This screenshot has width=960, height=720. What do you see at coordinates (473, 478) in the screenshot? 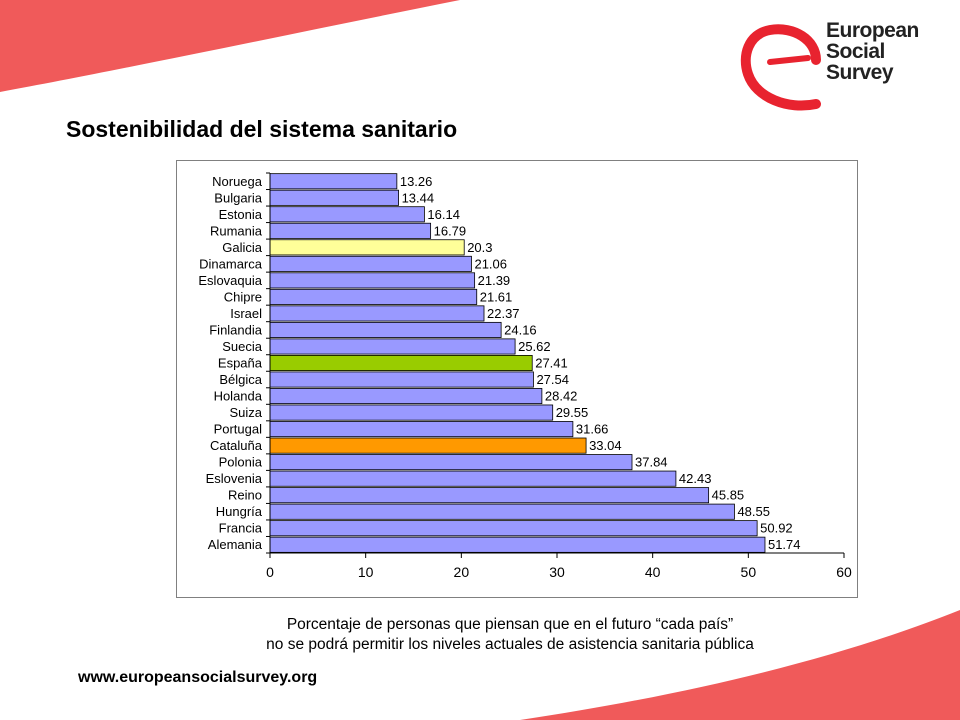
I see `bar-eslovenia` at bounding box center [473, 478].